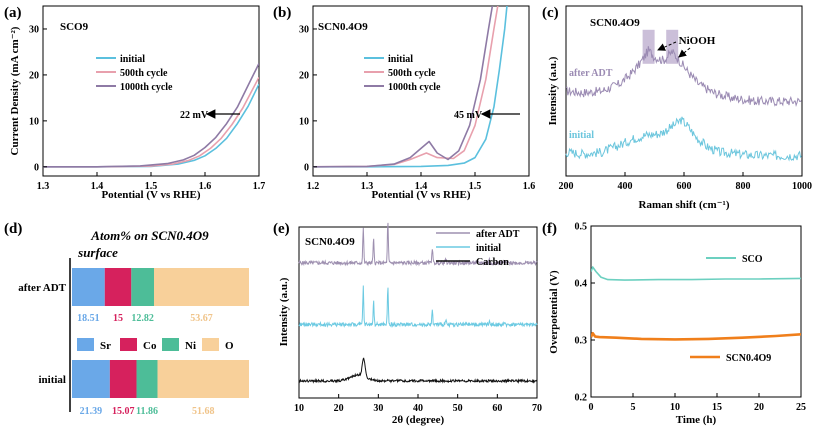 The height and width of the screenshot is (430, 814). What do you see at coordinates (330, 242) in the screenshot?
I see `panel-e-title: SCN0.4O9` at bounding box center [330, 242].